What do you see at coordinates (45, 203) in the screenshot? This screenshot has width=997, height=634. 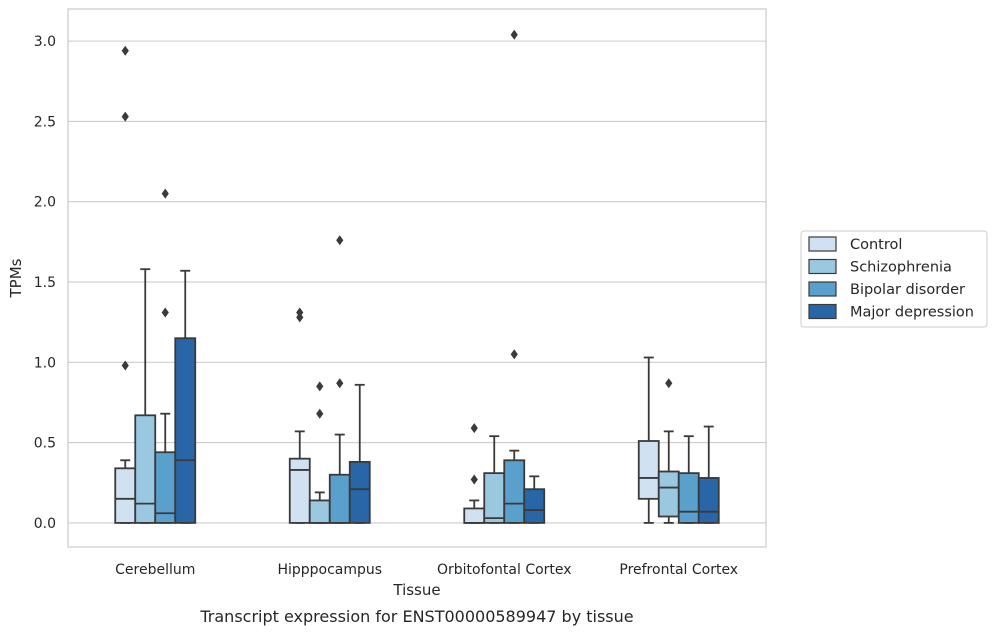 I see `y-tick-label: 2.0` at bounding box center [45, 203].